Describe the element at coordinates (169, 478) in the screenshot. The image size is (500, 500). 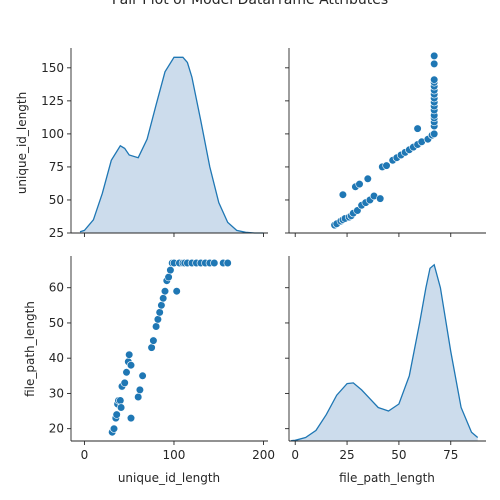
I see `x-axis-label-unique-id-length: unique_id_length` at that location.